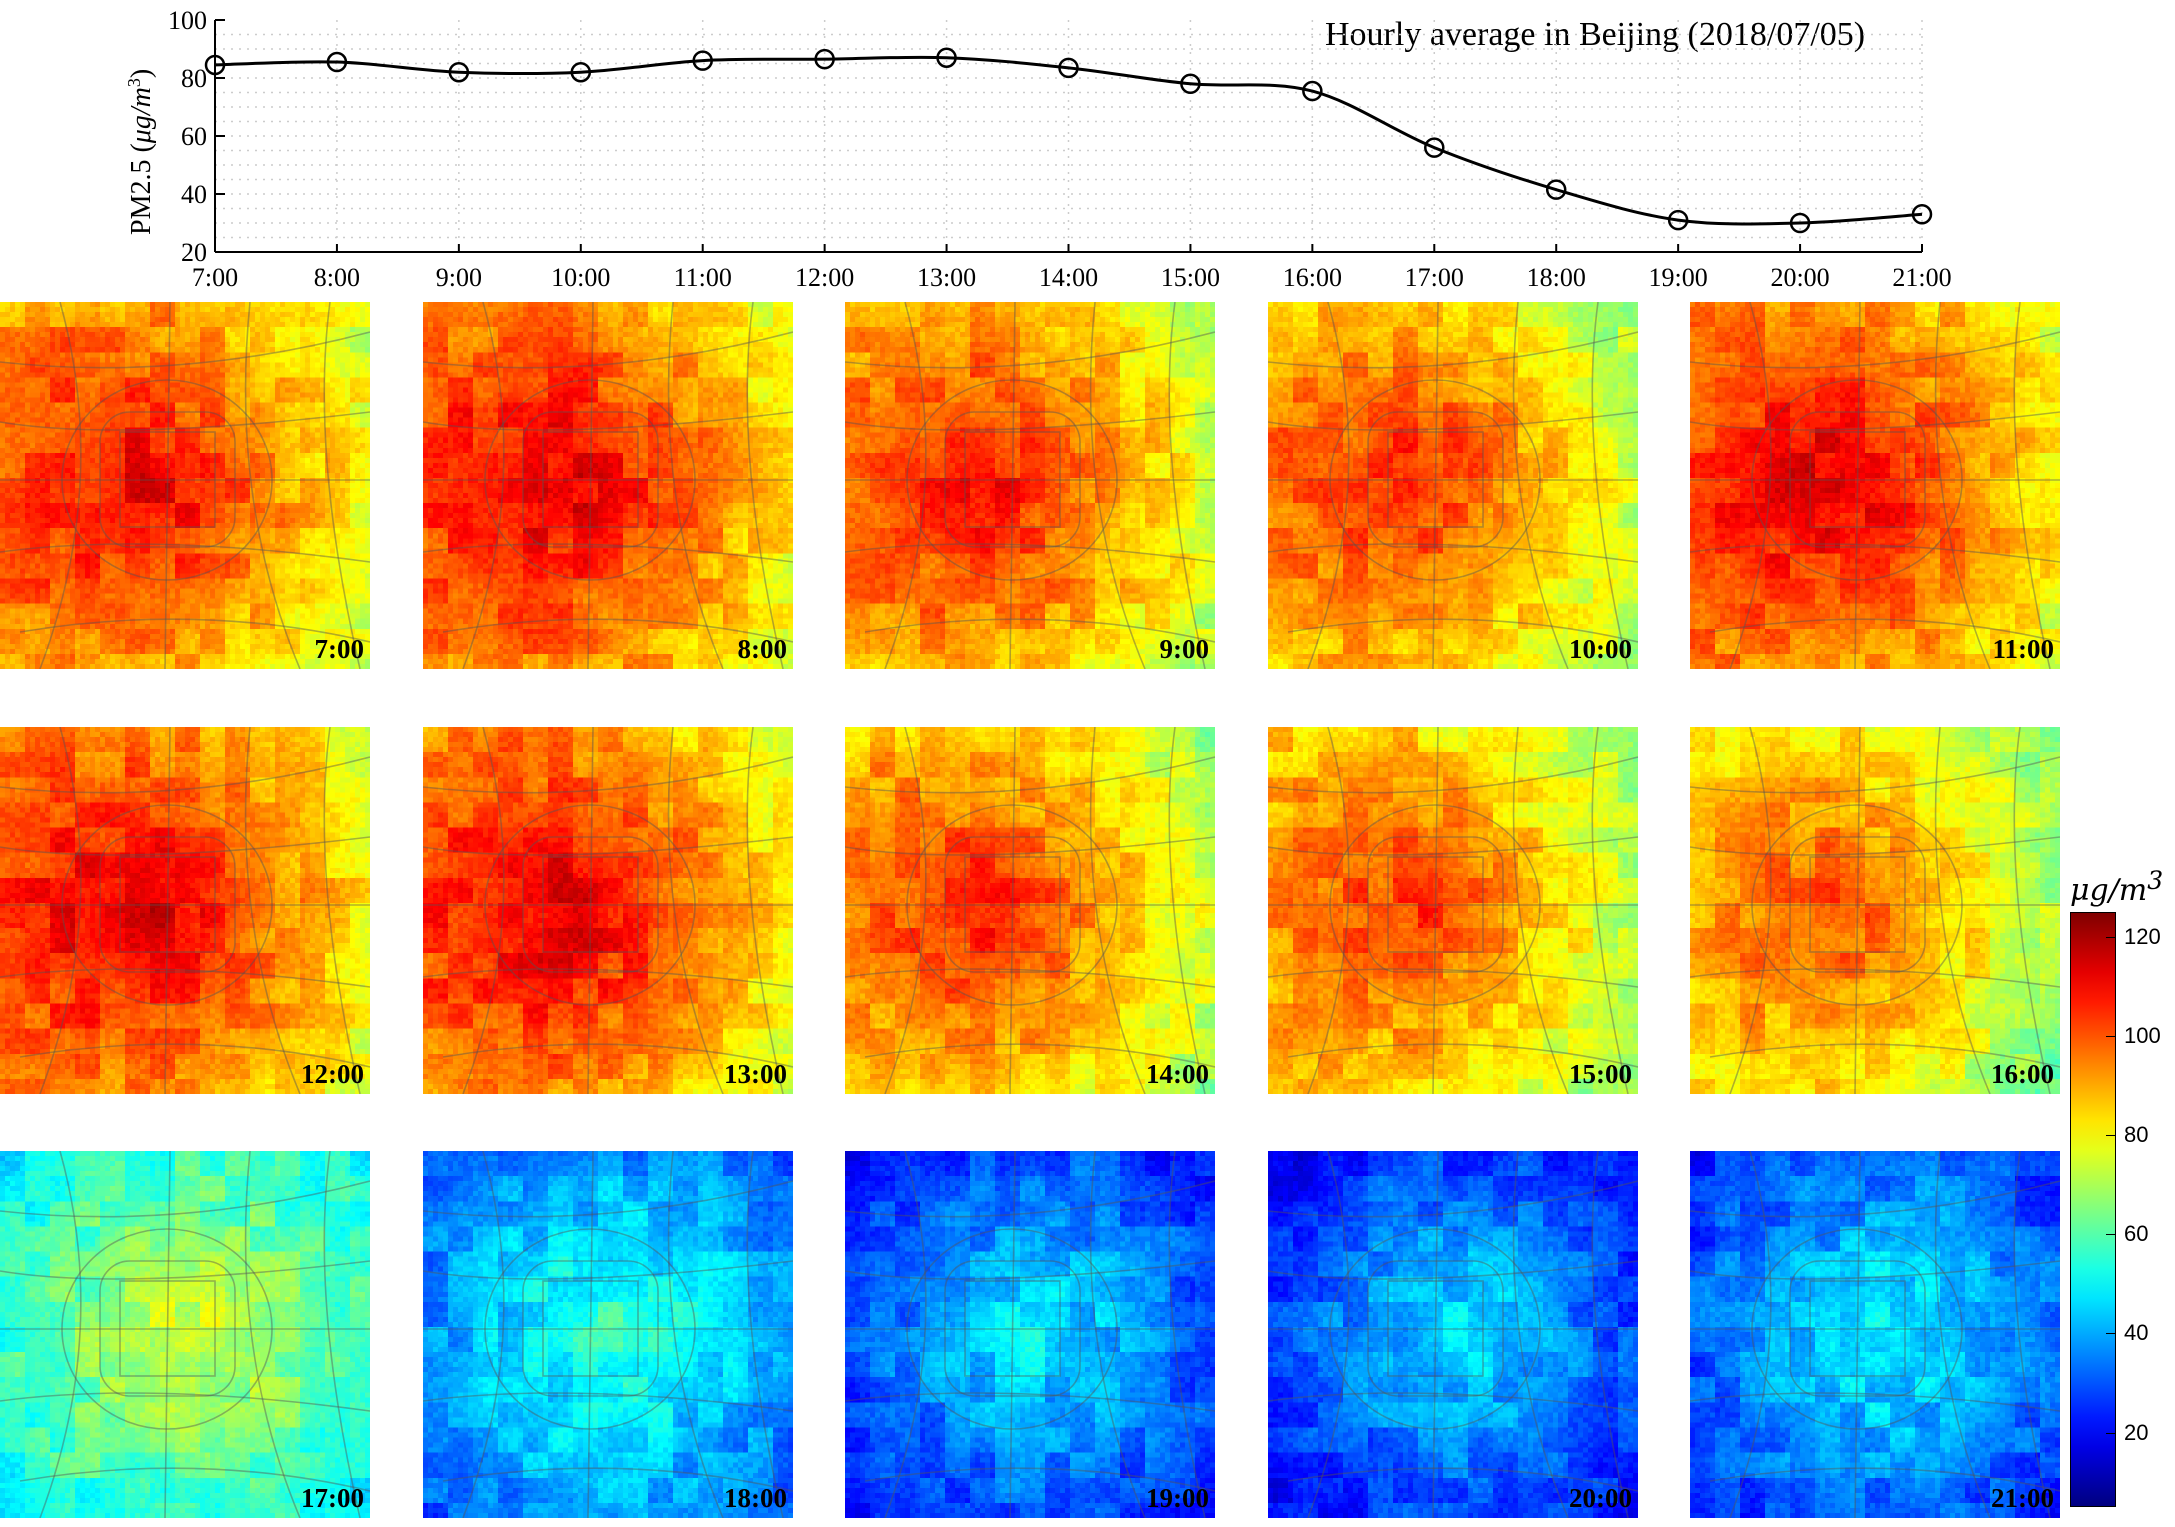  What do you see at coordinates (194, 78) in the screenshot?
I see `y-tick-label: 80` at bounding box center [194, 78].